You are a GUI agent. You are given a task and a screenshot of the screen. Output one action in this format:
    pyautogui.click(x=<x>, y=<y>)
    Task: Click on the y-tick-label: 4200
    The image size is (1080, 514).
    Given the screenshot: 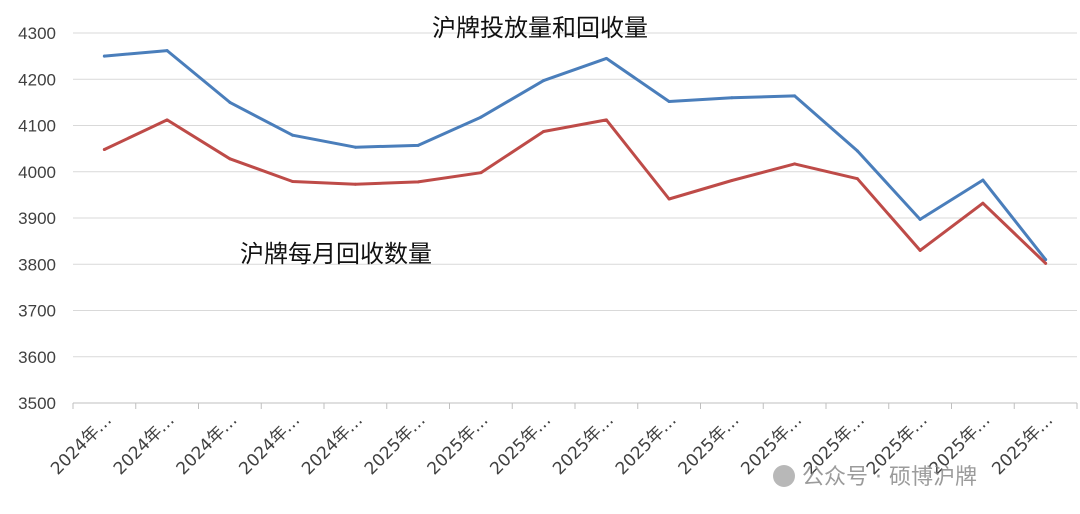 What is the action you would take?
    pyautogui.click(x=37, y=79)
    